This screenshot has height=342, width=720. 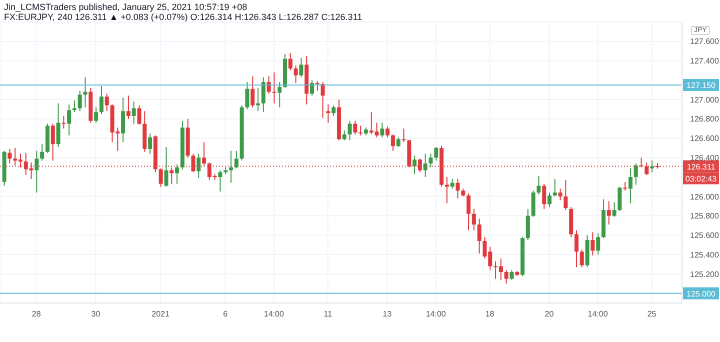 I want to click on x-tick-label: 30, so click(x=96, y=314).